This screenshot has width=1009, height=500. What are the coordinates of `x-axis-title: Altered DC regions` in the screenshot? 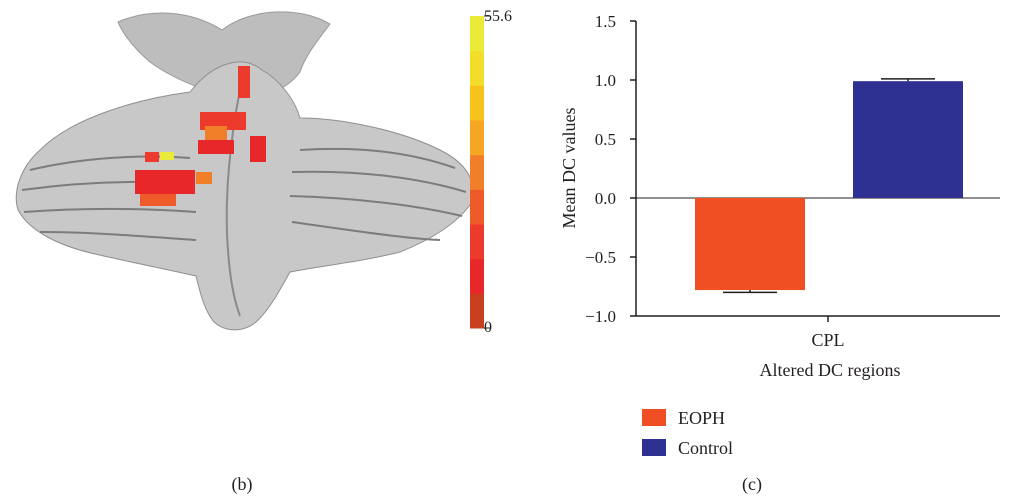 It's located at (830, 370).